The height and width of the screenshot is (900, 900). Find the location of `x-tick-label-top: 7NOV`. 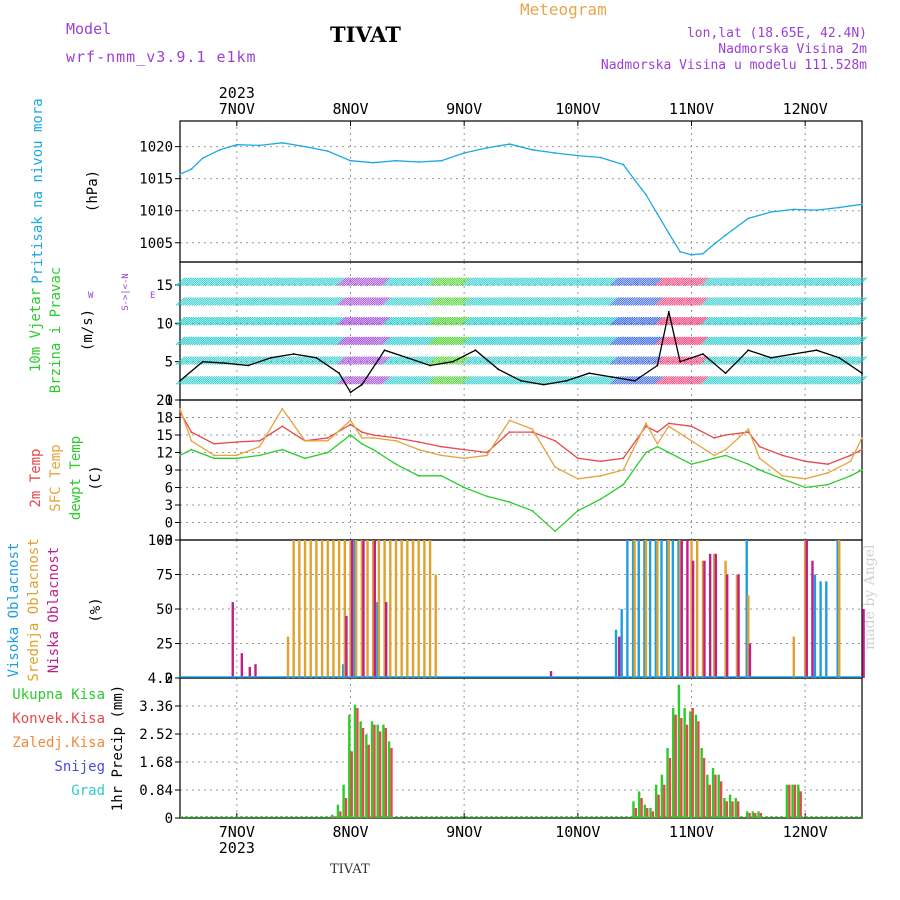

x-tick-label-top: 7NOV is located at coordinates (237, 109).